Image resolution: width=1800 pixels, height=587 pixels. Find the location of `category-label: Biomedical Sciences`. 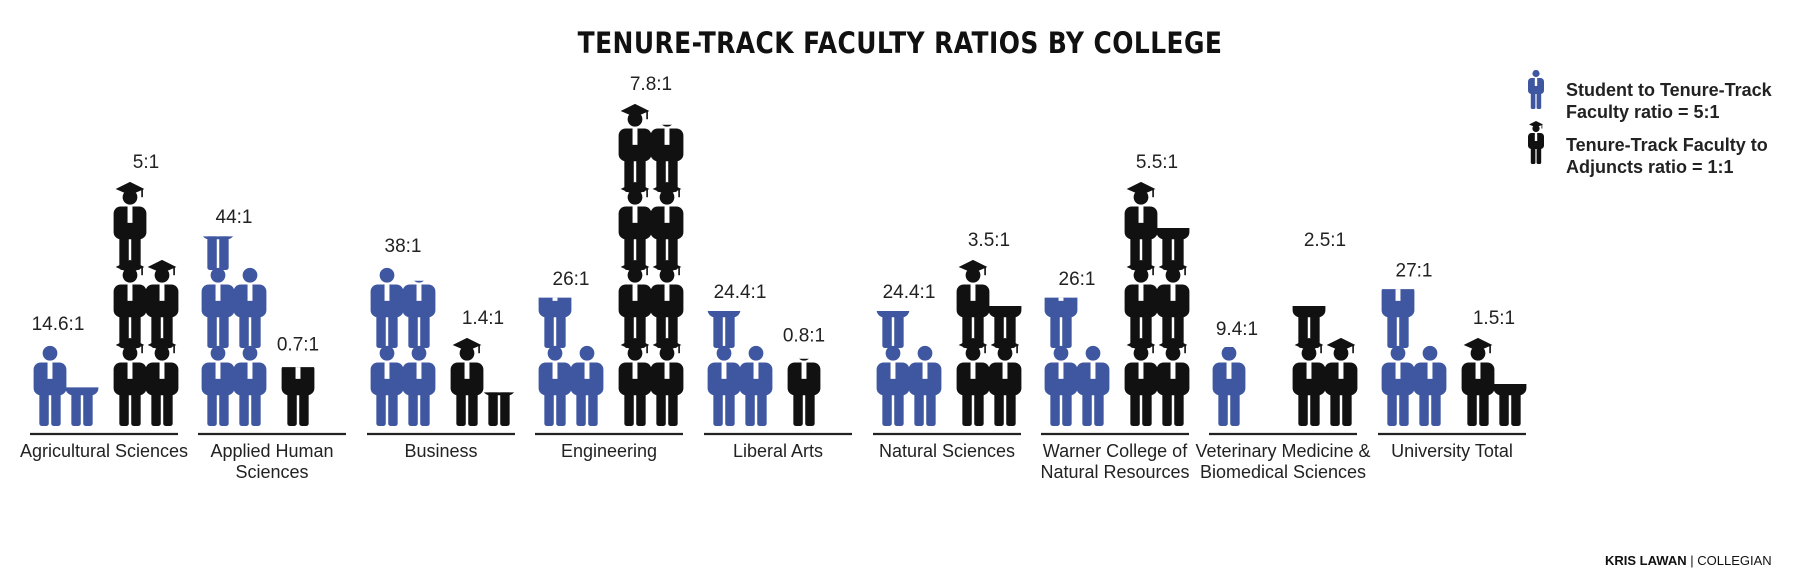

category-label: Biomedical Sciences is located at coordinates (1283, 472).